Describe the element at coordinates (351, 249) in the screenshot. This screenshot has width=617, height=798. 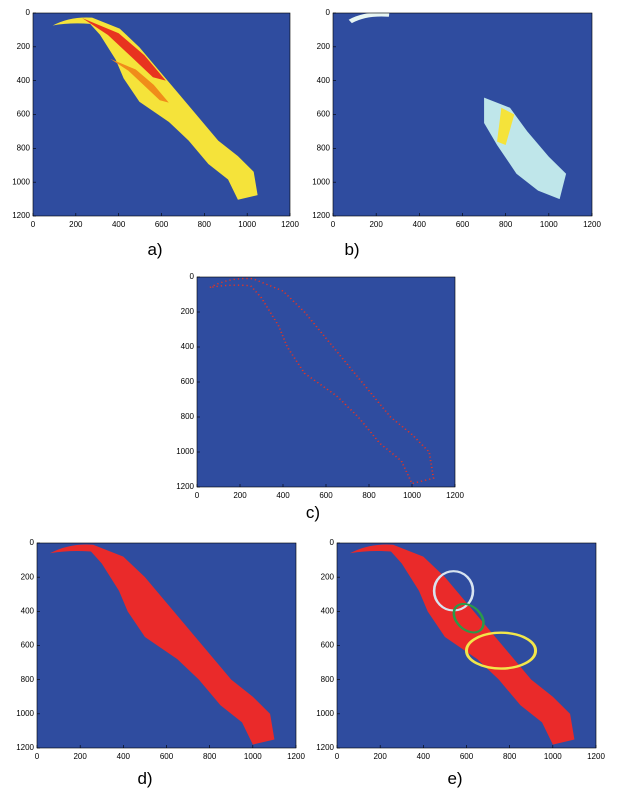
I see `panel-caption: b)` at that location.